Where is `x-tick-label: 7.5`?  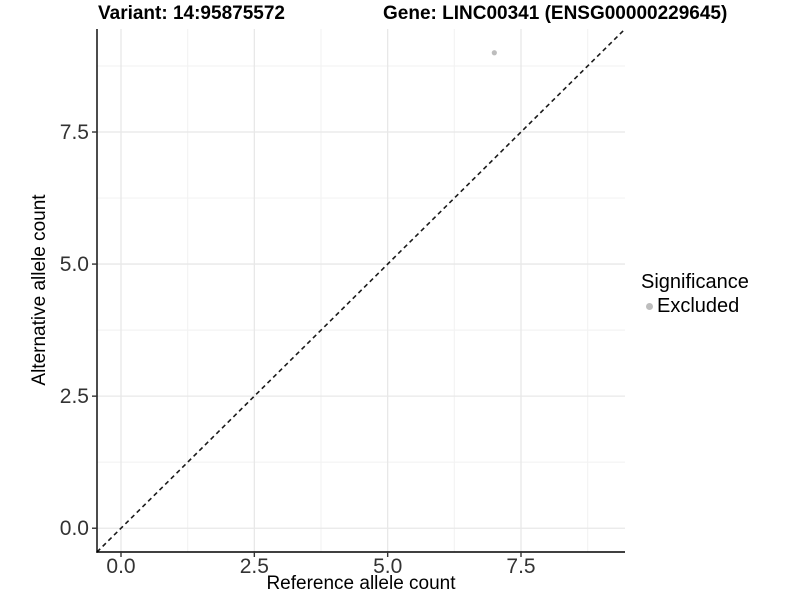 x-tick-label: 7.5 is located at coordinates (520, 566).